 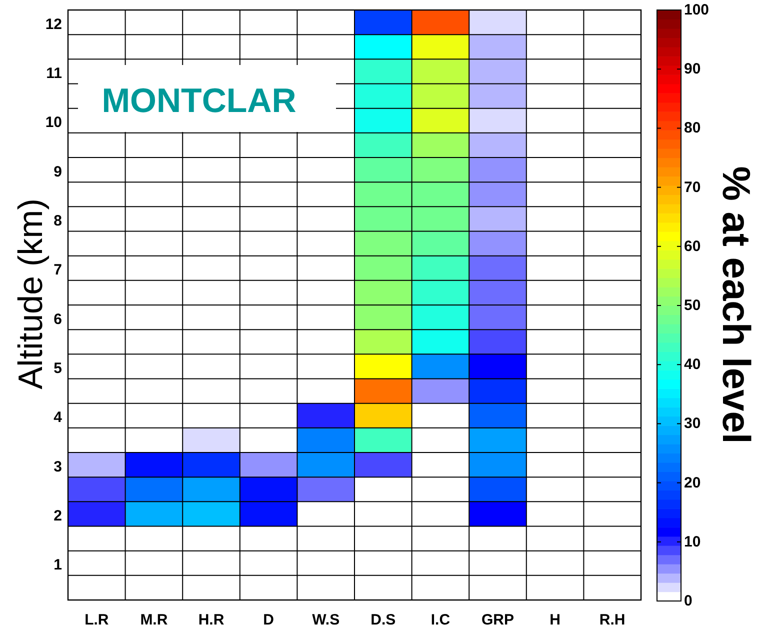 I want to click on y-tick-label: 9, so click(x=58, y=171).